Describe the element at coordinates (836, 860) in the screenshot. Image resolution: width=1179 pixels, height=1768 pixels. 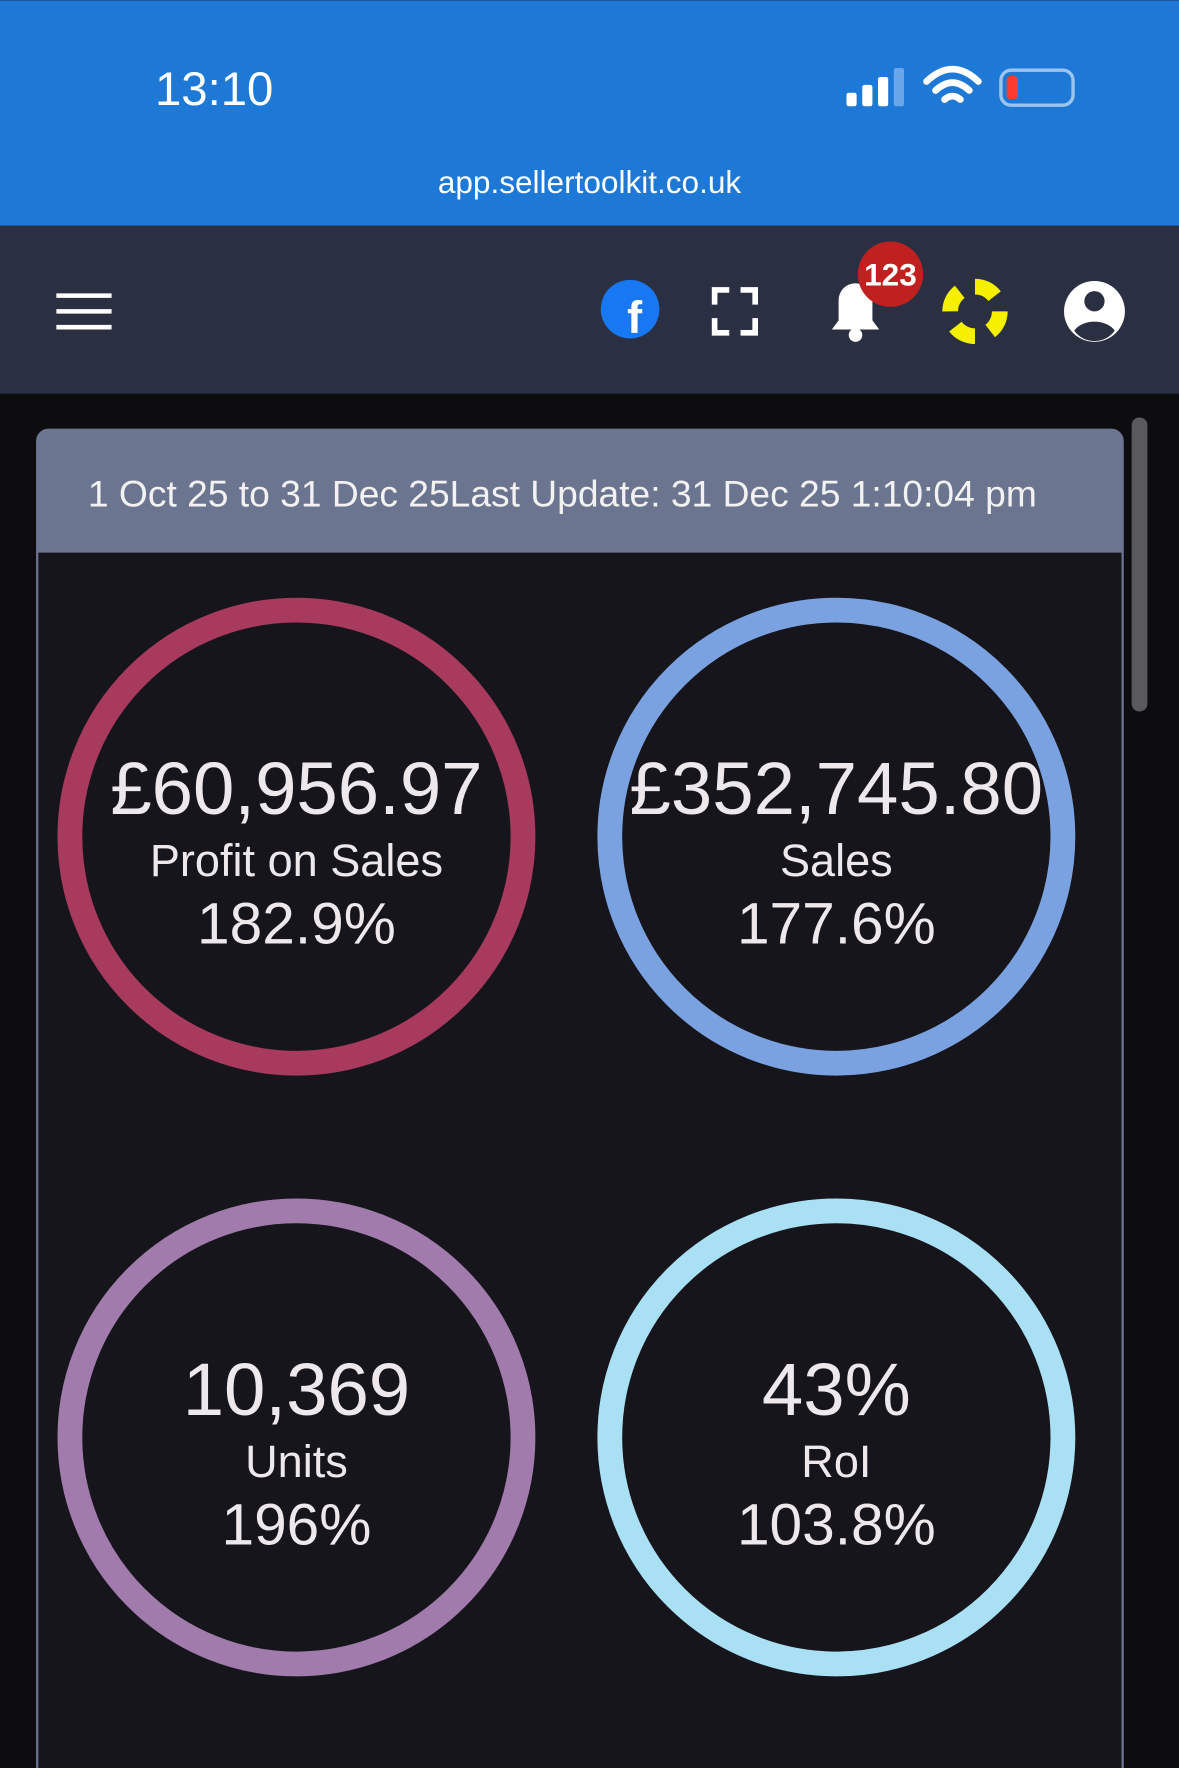
I see `stat-label: Sales` at that location.